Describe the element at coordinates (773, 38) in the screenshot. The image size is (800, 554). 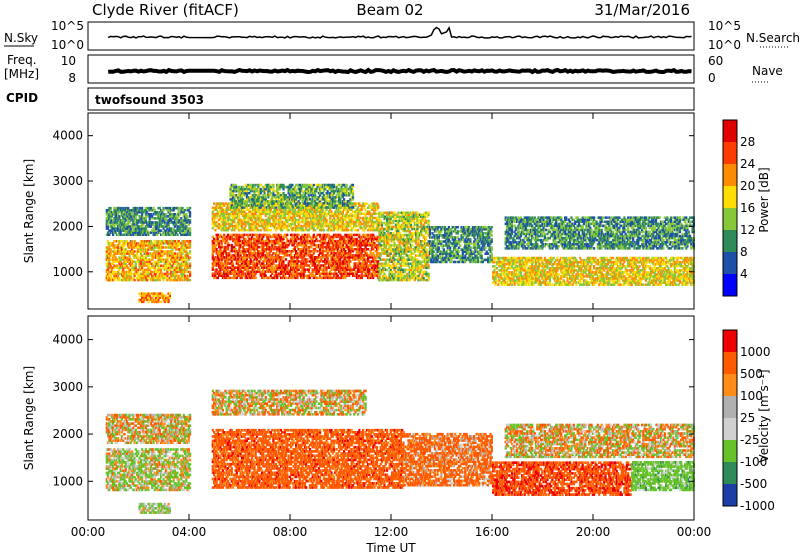
I see `nsearch-label: N.Search` at that location.